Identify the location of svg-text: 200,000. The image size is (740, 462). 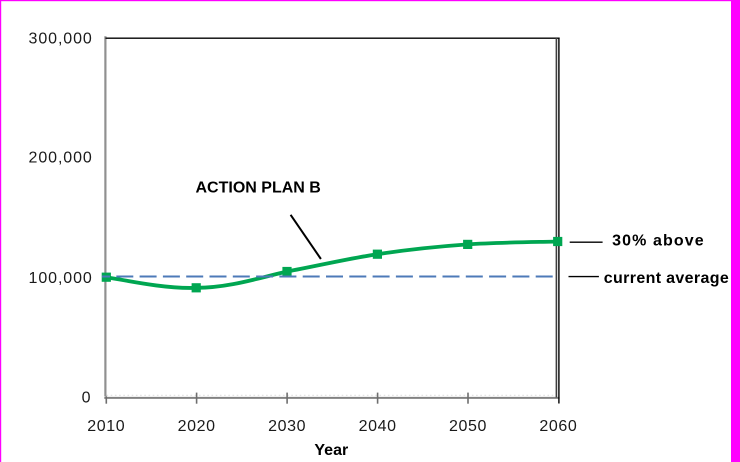
(61, 158).